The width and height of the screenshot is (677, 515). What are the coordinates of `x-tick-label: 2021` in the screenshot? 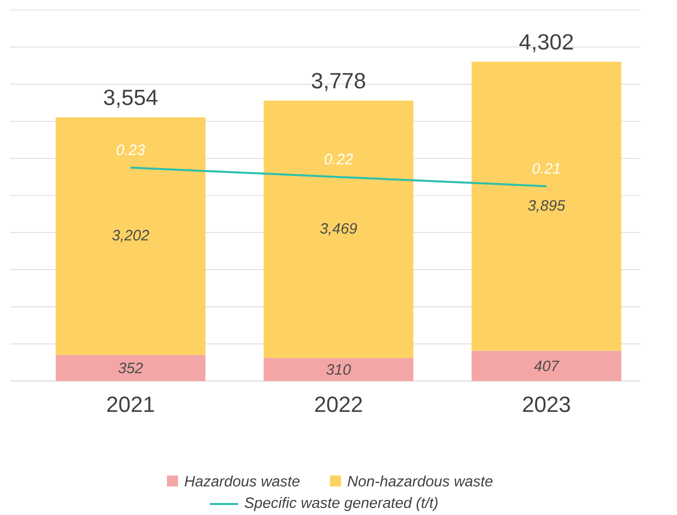 It's located at (130, 404).